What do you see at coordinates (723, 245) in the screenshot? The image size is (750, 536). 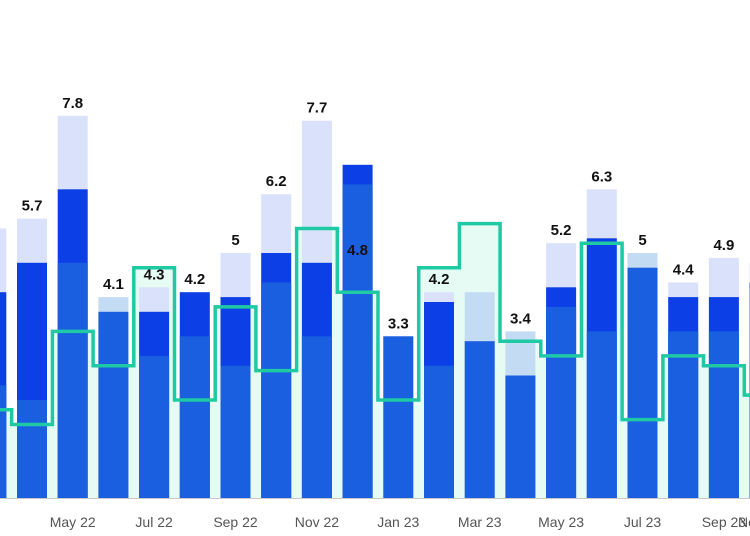 I see `data-label: 4.9` at bounding box center [723, 245].